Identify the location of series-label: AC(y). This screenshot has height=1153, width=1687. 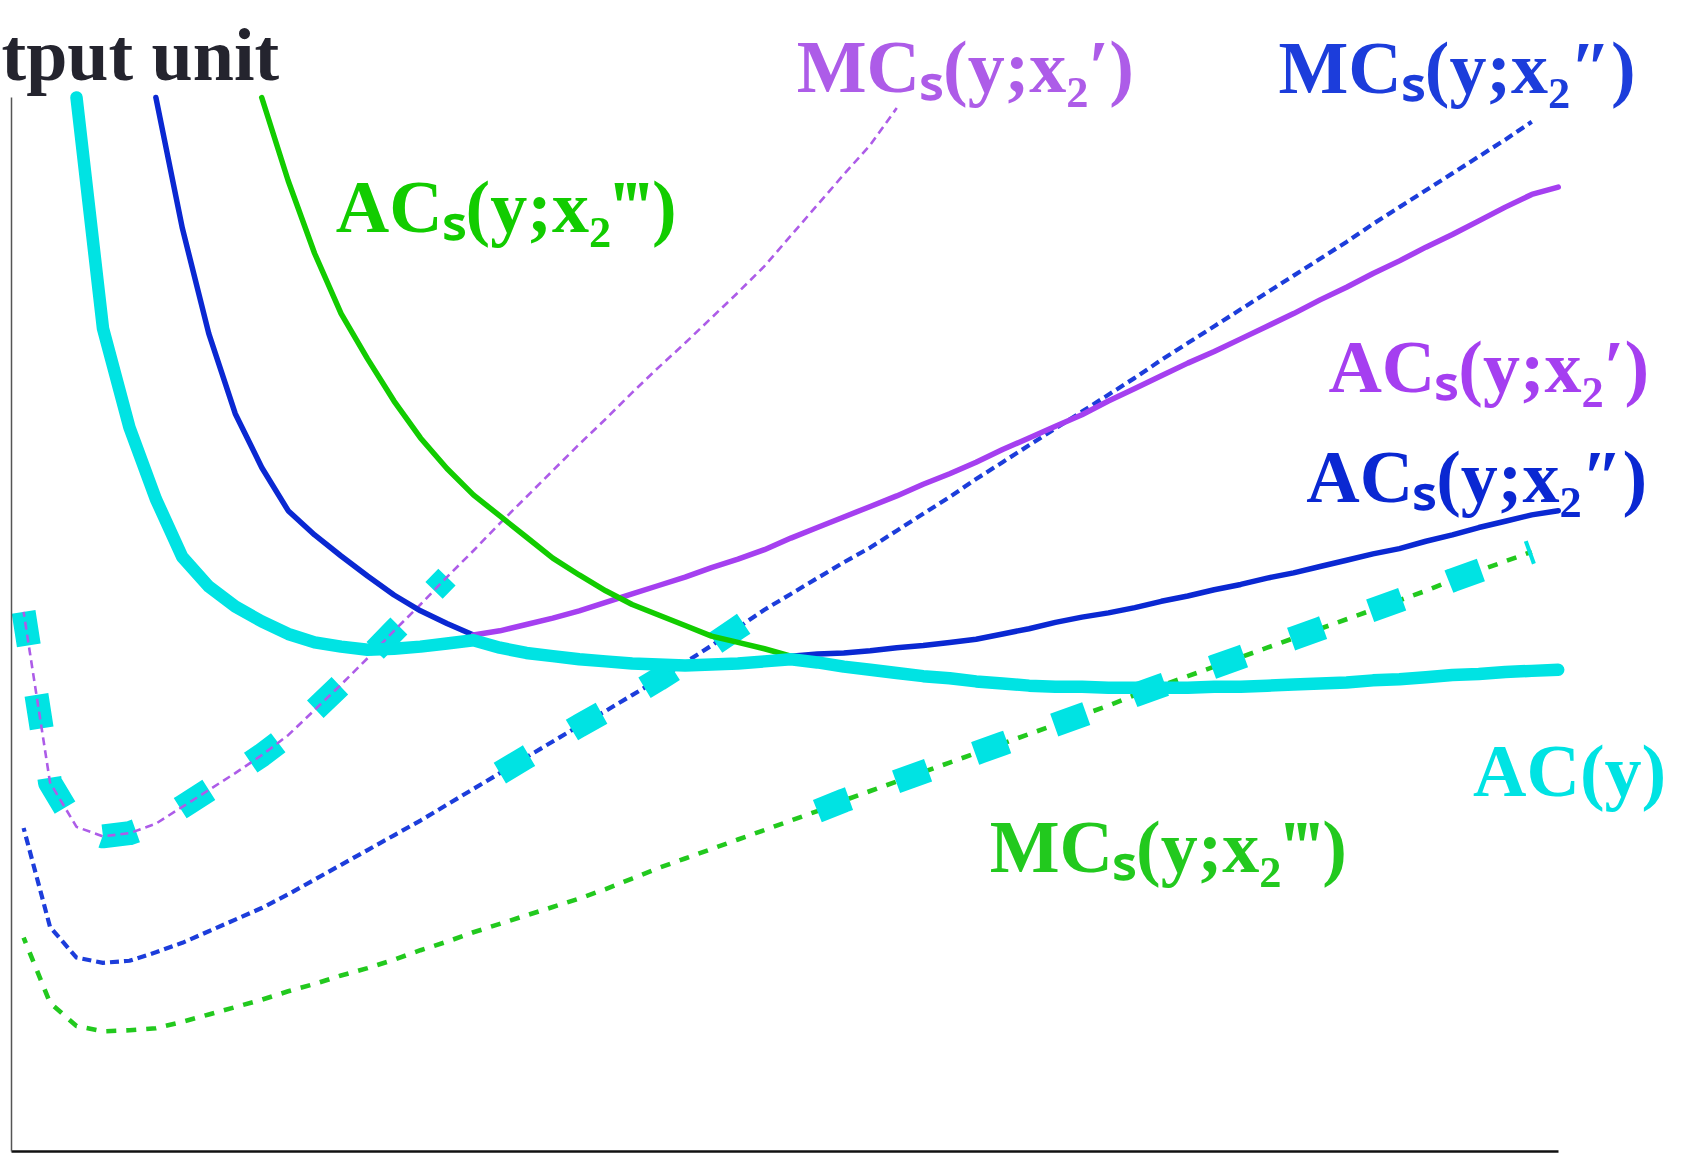
(1570, 770).